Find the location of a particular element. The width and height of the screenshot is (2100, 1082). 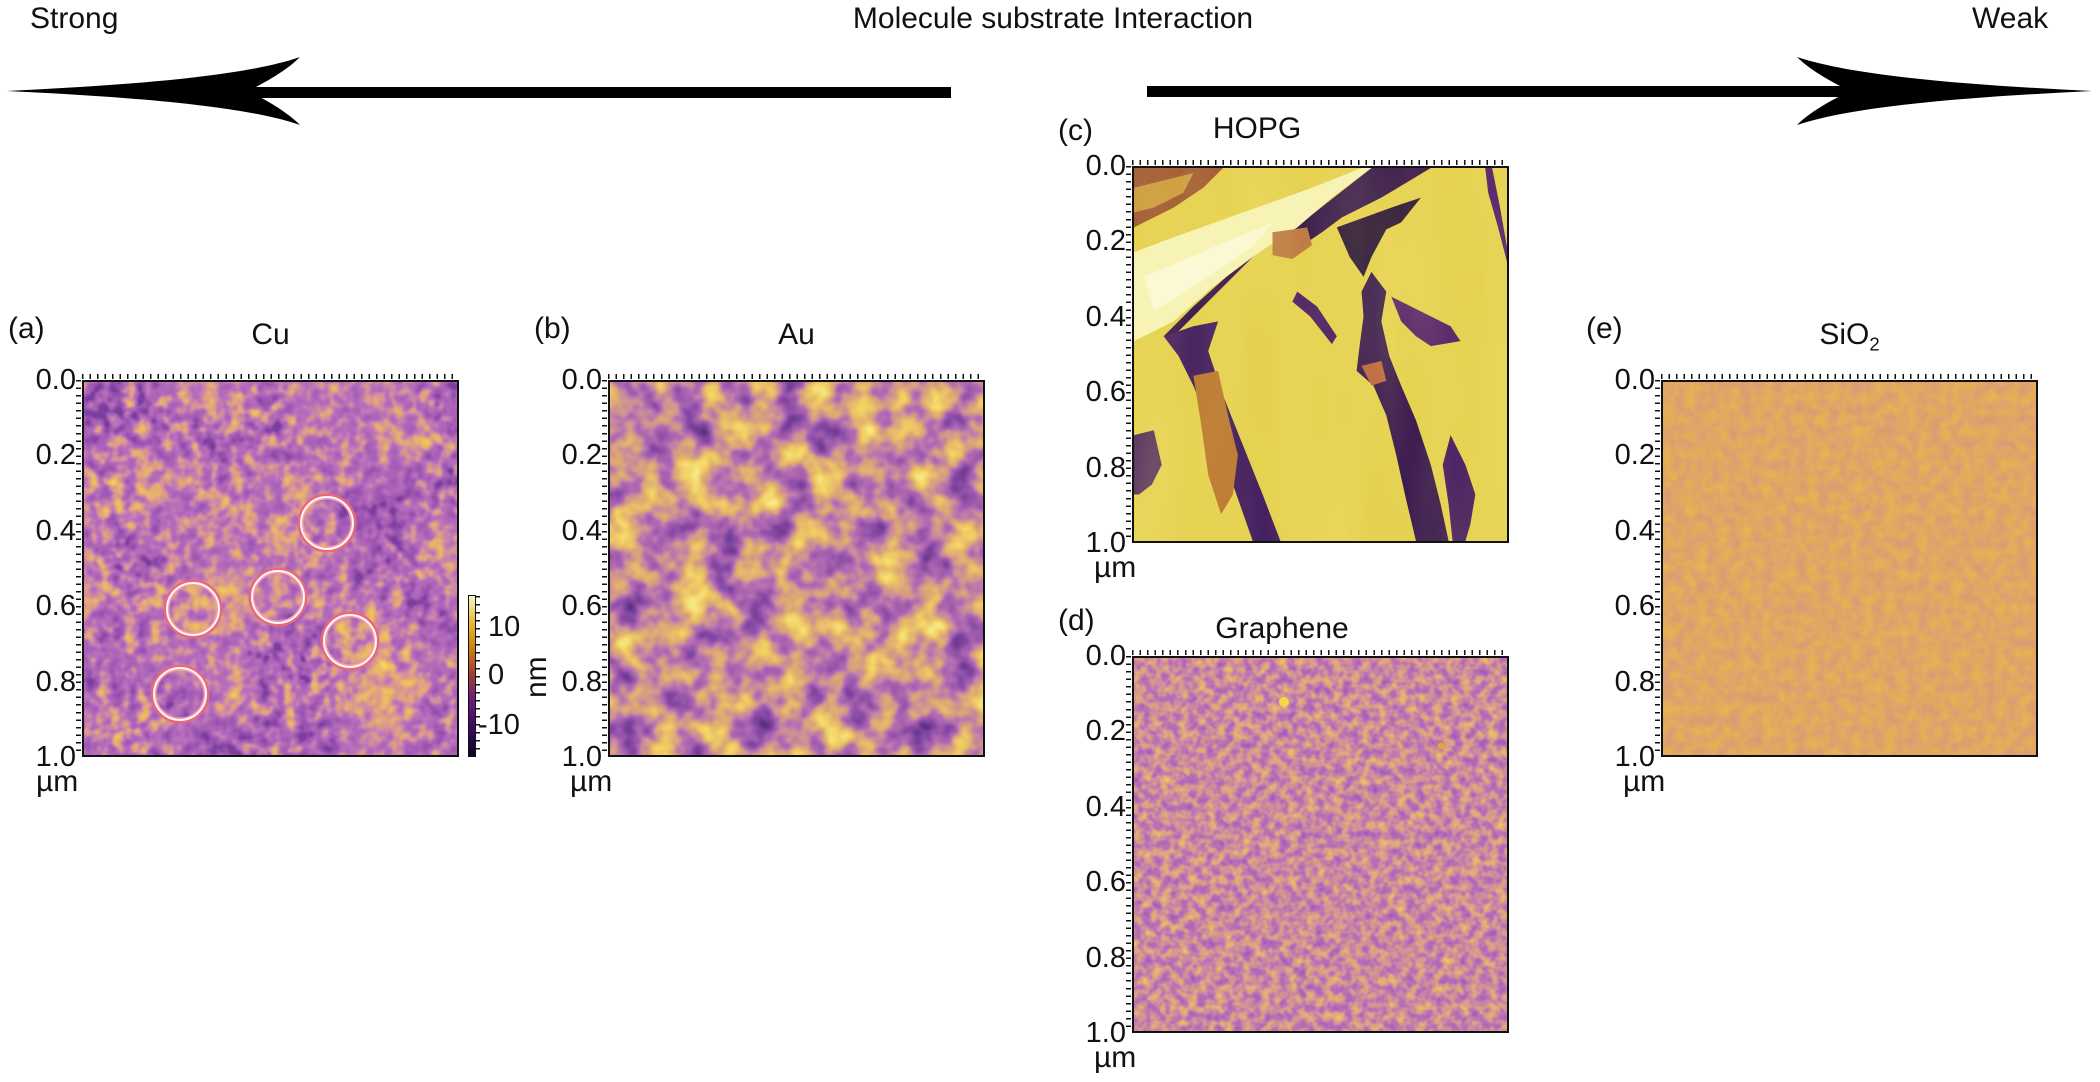

panel-letter: (b) is located at coordinates (552, 328).